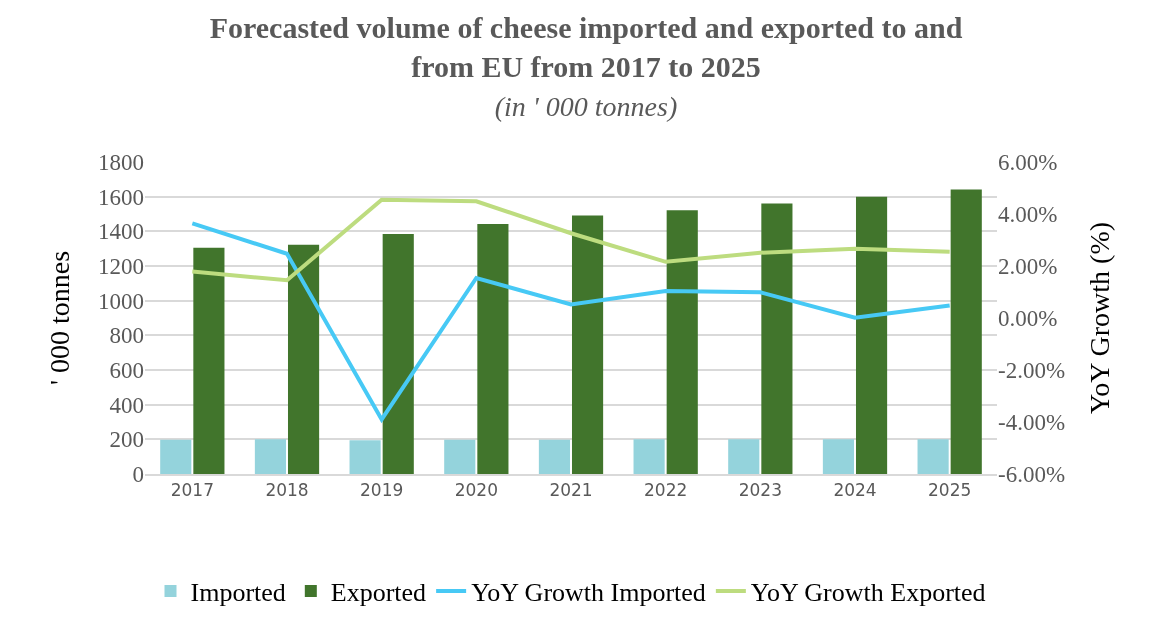 This screenshot has height=626, width=1172. What do you see at coordinates (121, 197) in the screenshot?
I see `y-tick-label: 1600` at bounding box center [121, 197].